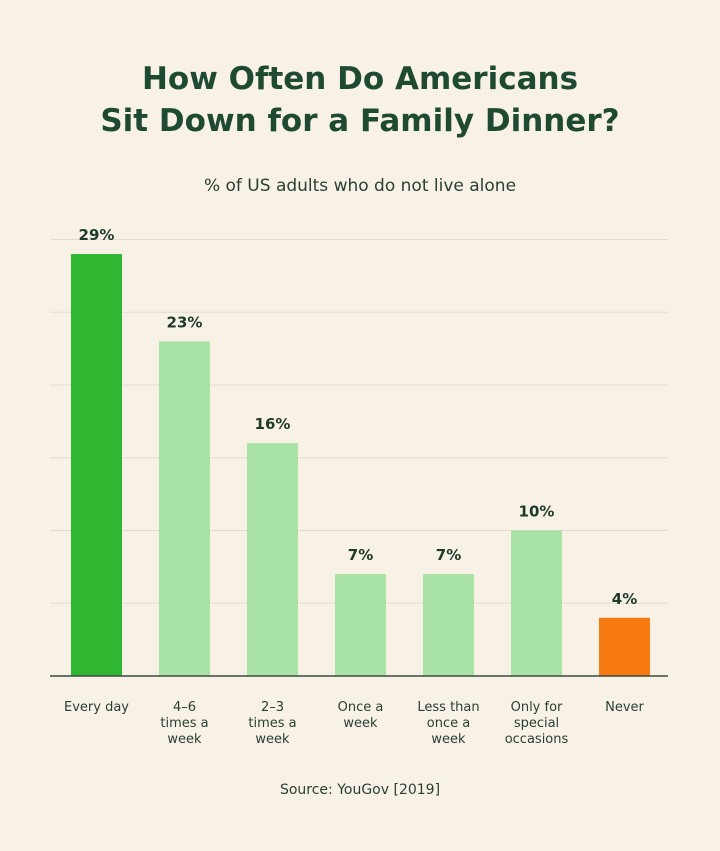 The width and height of the screenshot is (720, 851). What do you see at coordinates (184, 707) in the screenshot?
I see `category-label-line: 4–6` at bounding box center [184, 707].